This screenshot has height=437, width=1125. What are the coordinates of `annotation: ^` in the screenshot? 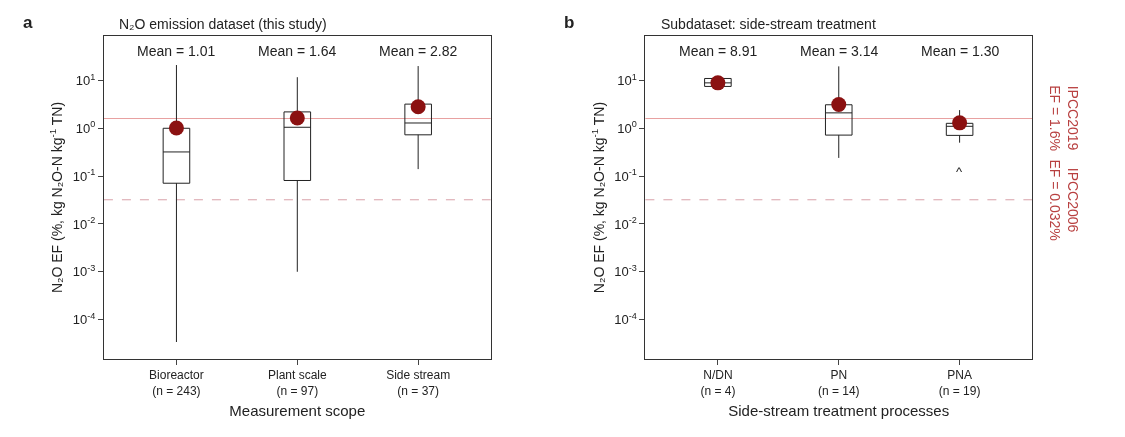 It's located at (959, 171).